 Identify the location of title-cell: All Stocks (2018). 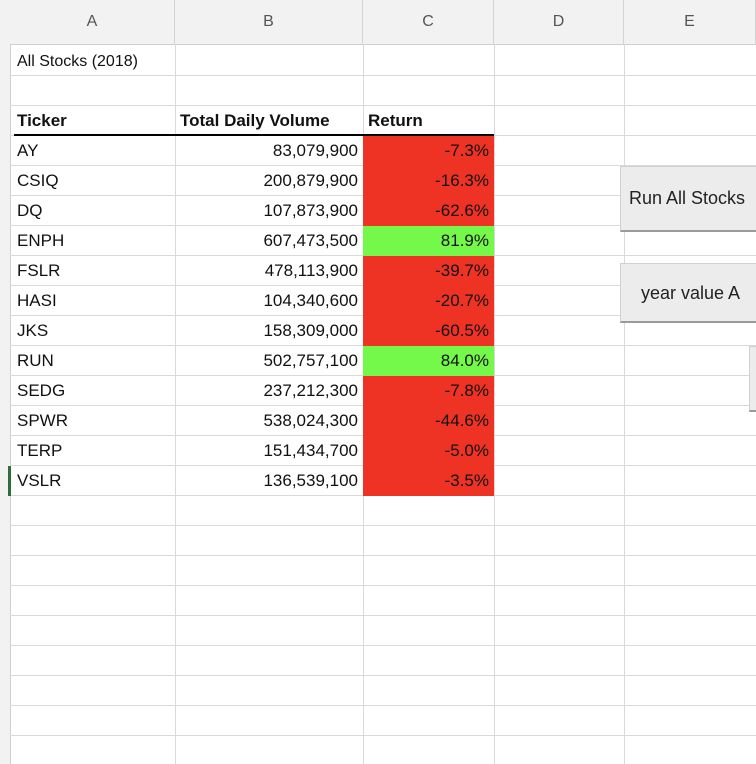
(77, 61).